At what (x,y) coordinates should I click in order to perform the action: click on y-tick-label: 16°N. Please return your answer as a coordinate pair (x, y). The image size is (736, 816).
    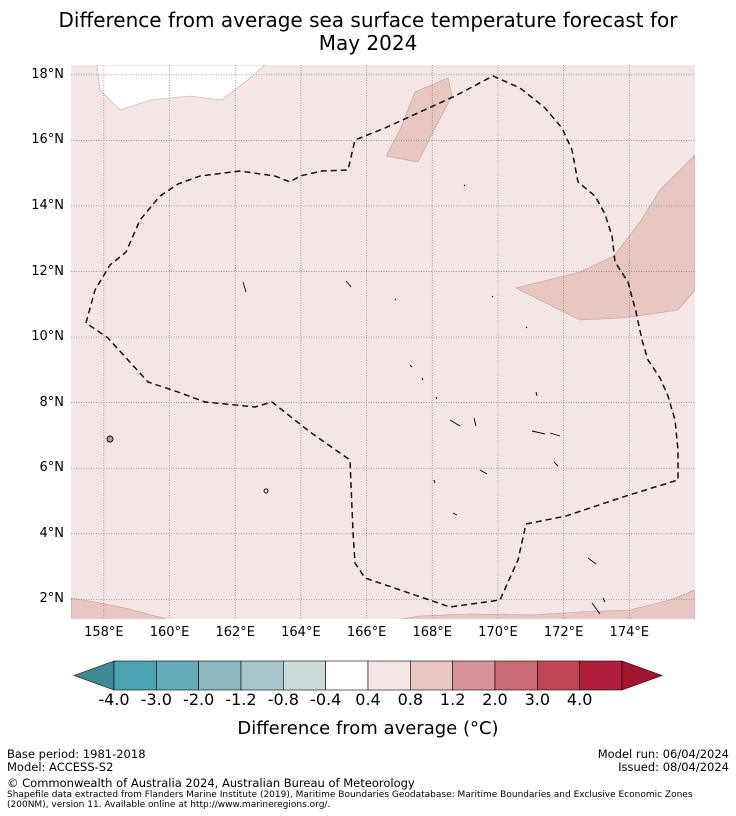
    Looking at the image, I should click on (47, 140).